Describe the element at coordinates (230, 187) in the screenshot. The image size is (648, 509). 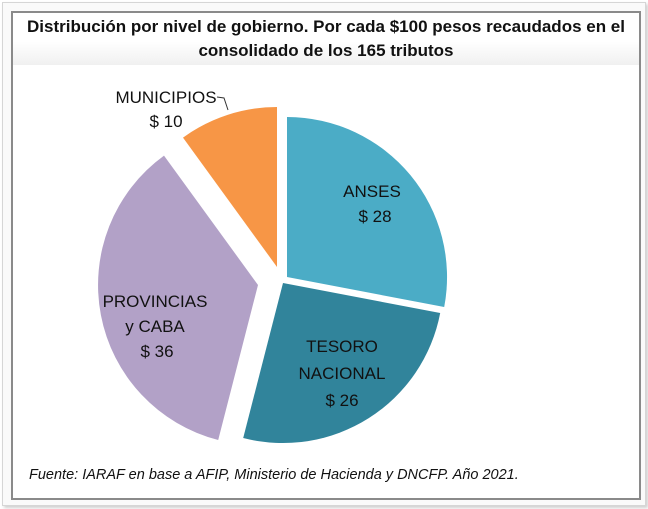
I see `slice-municipios` at that location.